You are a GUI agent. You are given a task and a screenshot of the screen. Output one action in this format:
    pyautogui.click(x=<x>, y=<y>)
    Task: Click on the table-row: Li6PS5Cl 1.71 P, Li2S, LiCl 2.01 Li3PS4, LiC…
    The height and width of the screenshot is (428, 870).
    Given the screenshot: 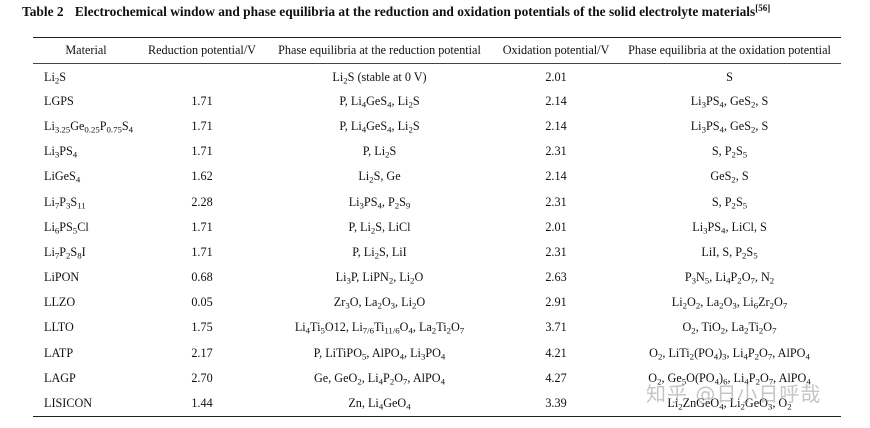 What is the action you would take?
    pyautogui.click(x=437, y=227)
    